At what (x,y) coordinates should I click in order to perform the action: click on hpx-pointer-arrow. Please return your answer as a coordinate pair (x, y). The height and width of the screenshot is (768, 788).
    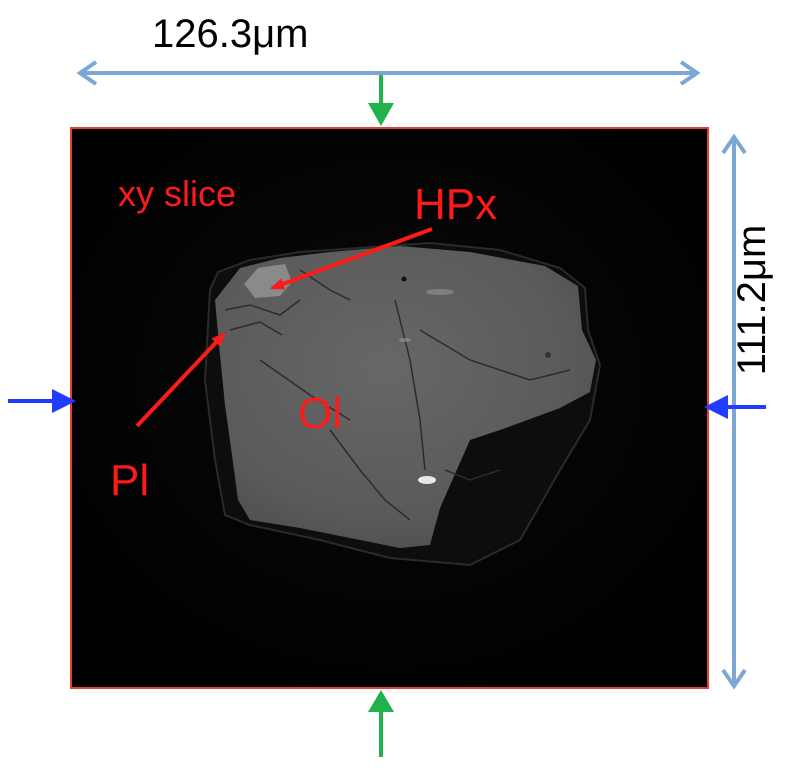
    Looking at the image, I should click on (351, 258).